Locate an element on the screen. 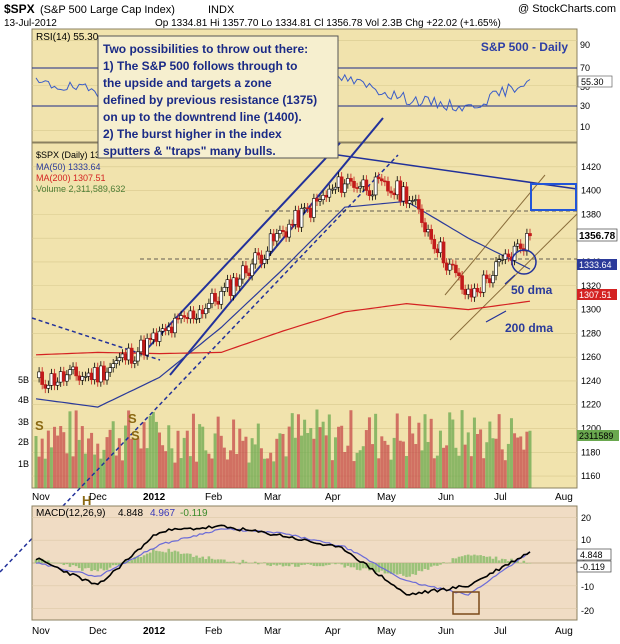 Image resolution: width=620 pixels, height=644 pixels. s-marker-3: S is located at coordinates (135, 435).